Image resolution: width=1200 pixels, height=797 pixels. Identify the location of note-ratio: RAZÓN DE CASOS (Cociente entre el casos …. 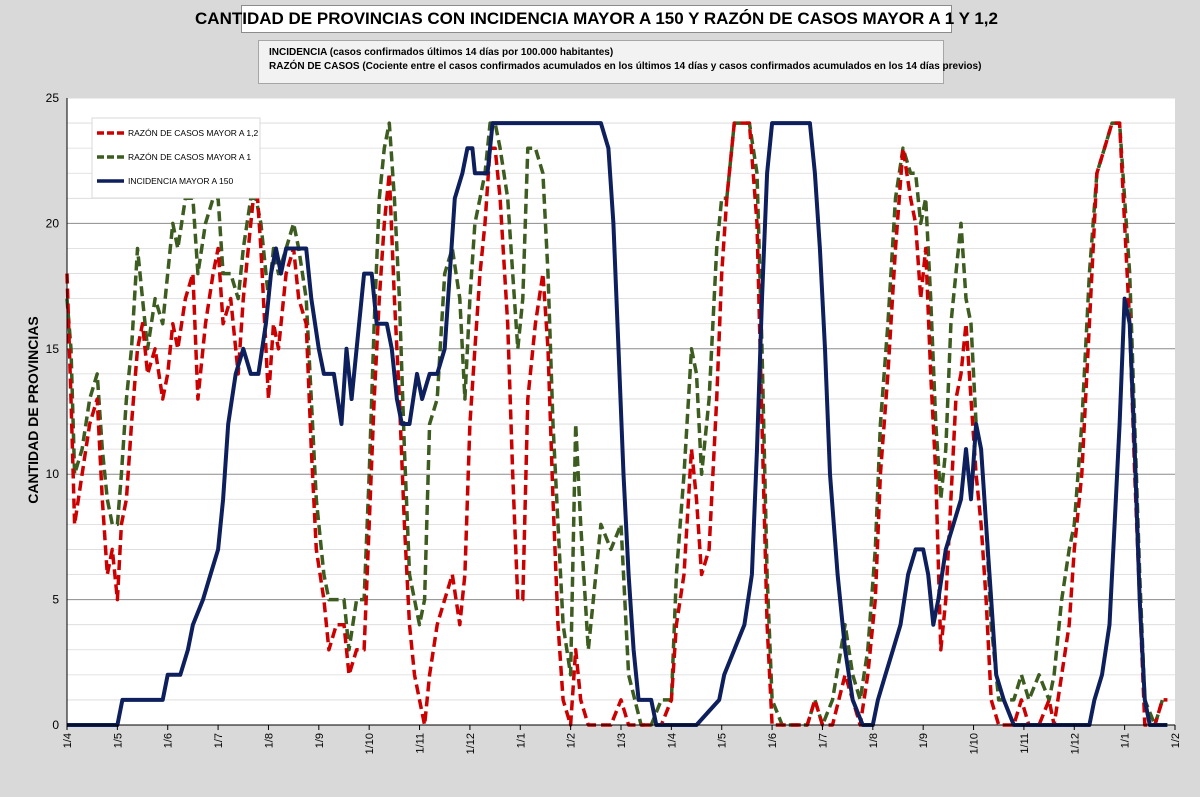
(625, 66).